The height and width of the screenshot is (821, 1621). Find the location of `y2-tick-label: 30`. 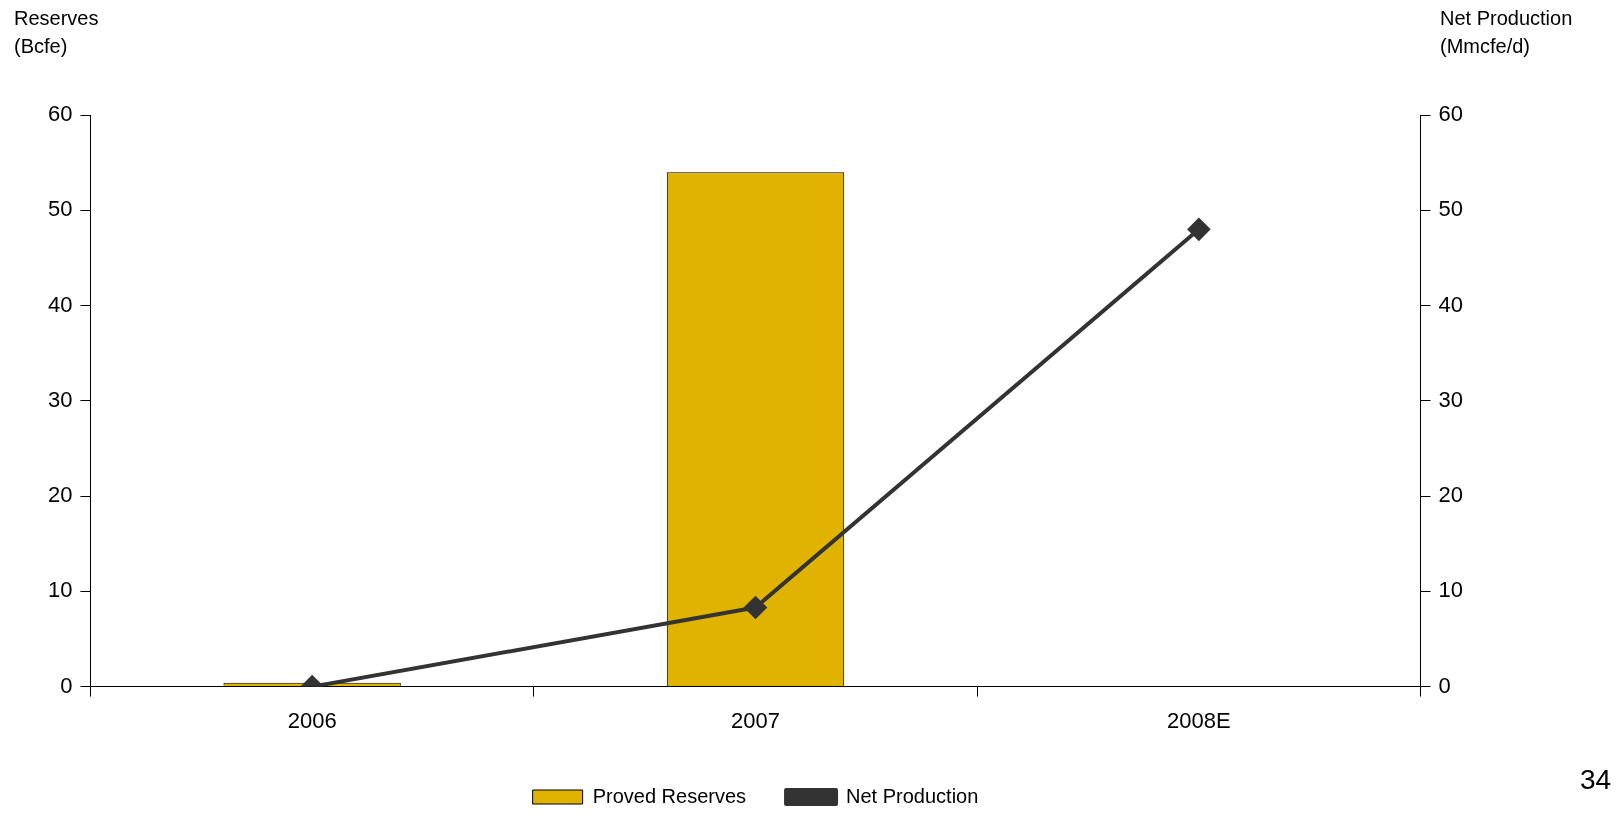

y2-tick-label: 30 is located at coordinates (1451, 399).